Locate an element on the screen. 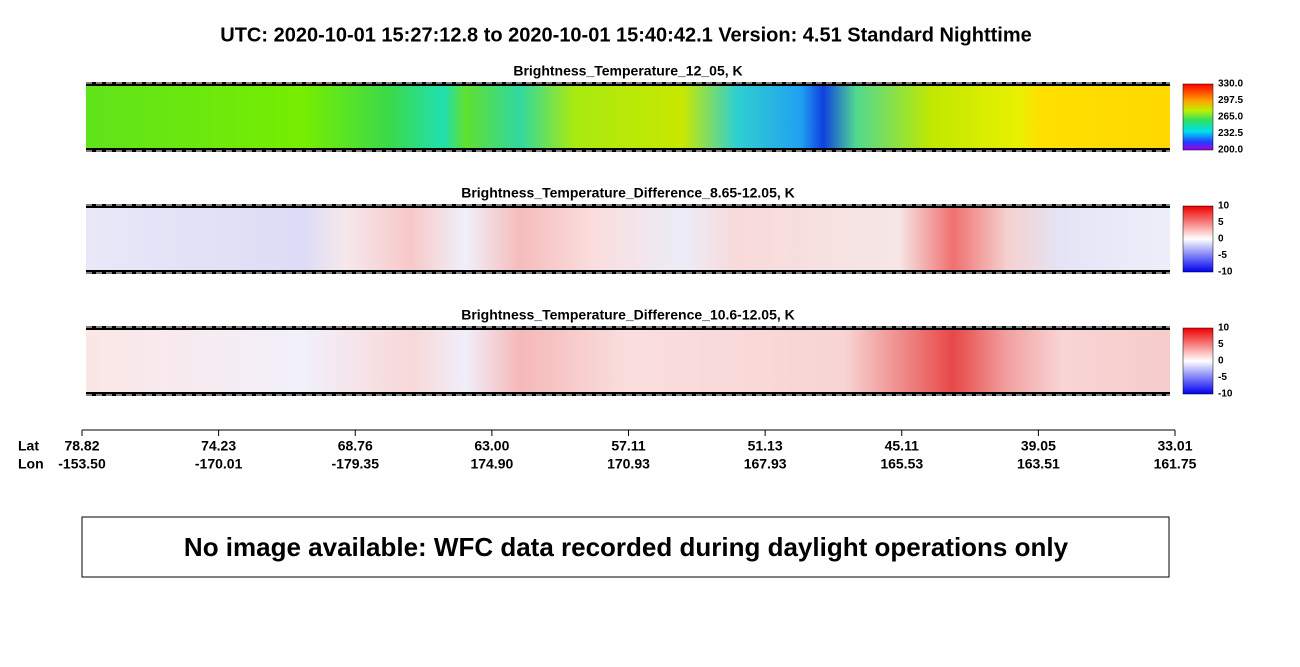 This screenshot has height=667, width=1300. lon-label: 170.93 is located at coordinates (628, 464).